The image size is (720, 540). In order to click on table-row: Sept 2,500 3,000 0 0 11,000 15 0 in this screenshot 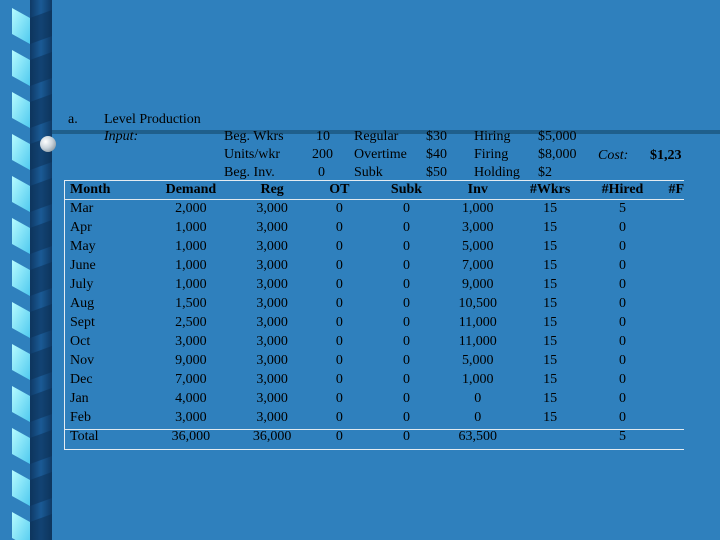, I will do `click(374, 322)`.